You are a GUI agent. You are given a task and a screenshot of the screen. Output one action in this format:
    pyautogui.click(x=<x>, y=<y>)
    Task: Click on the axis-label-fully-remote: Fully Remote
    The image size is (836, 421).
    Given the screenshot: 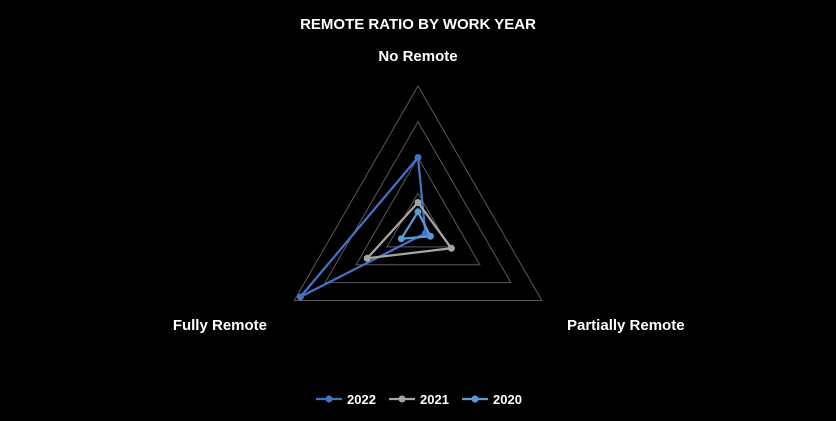 What is the action you would take?
    pyautogui.click(x=220, y=325)
    